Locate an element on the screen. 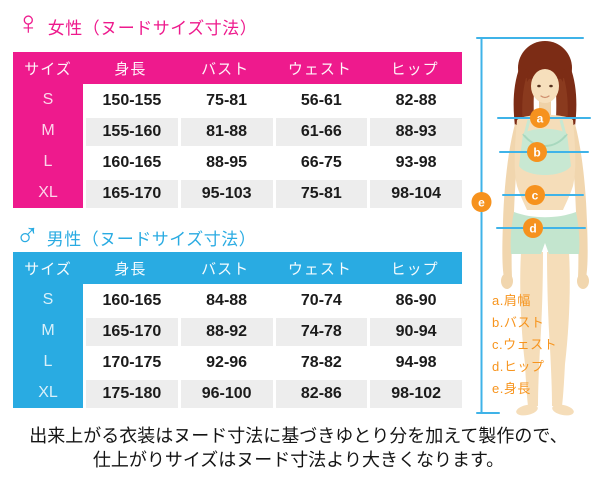 This screenshot has width=600, height=482. measurement-legend: a.肩幅 b.バスト c.ウェスト d.ヒップ e.身長 is located at coordinates (524, 345).